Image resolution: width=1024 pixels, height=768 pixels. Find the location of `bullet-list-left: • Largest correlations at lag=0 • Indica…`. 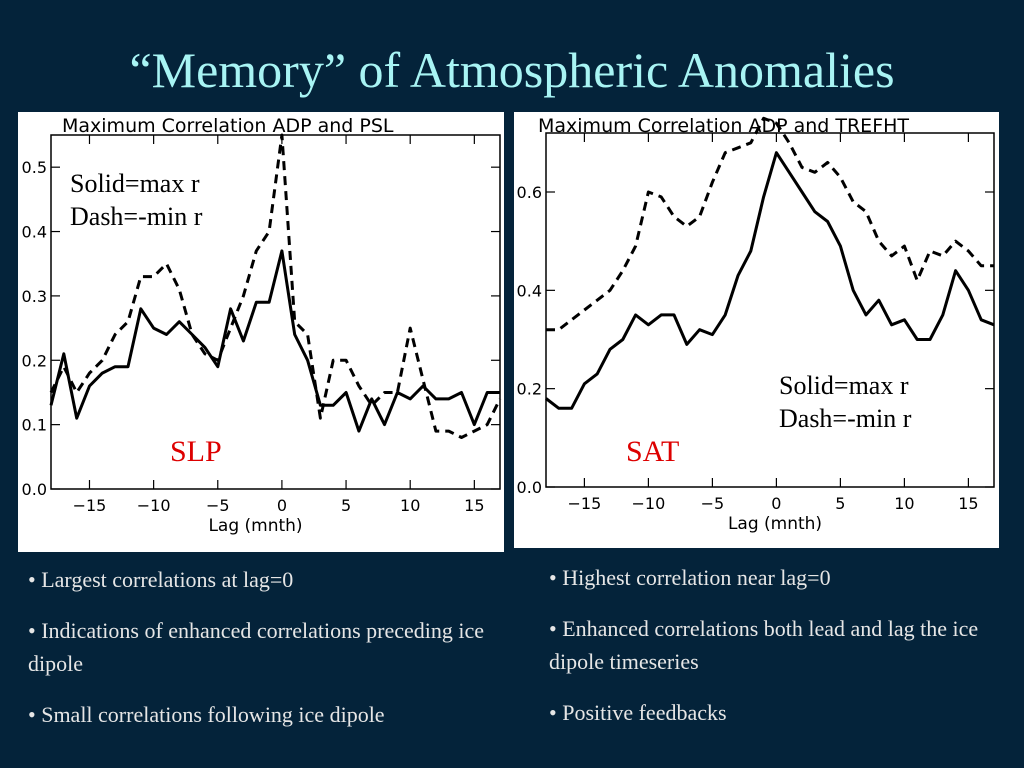

bullet-list-left: • Largest correlations at lag=0 • Indica… is located at coordinates (268, 656).